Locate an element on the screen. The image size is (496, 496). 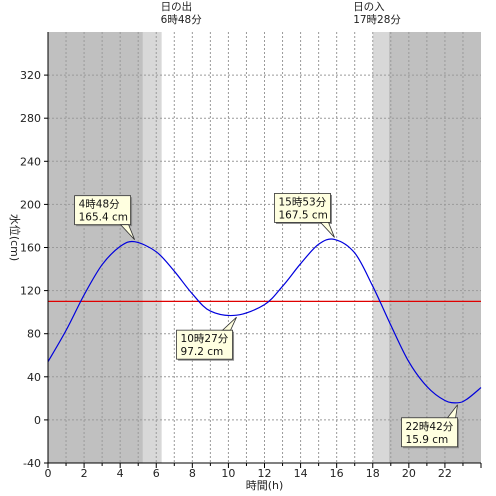
y-tick-label: 240 is located at coordinates (30, 161).